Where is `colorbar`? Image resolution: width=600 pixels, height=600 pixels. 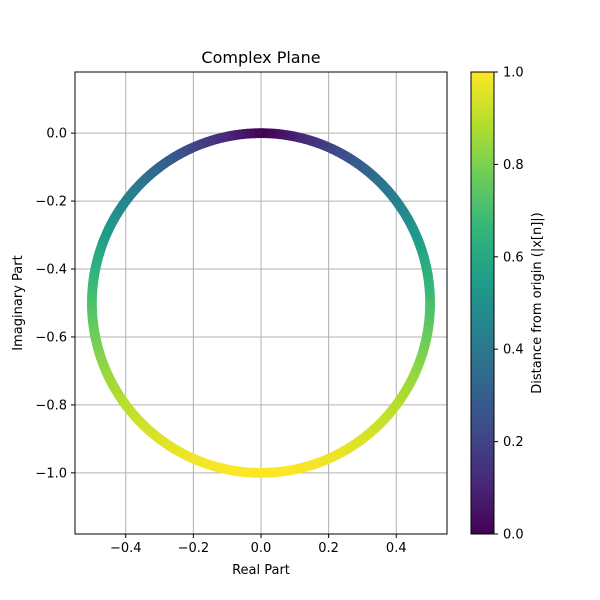
colorbar is located at coordinates (482, 303).